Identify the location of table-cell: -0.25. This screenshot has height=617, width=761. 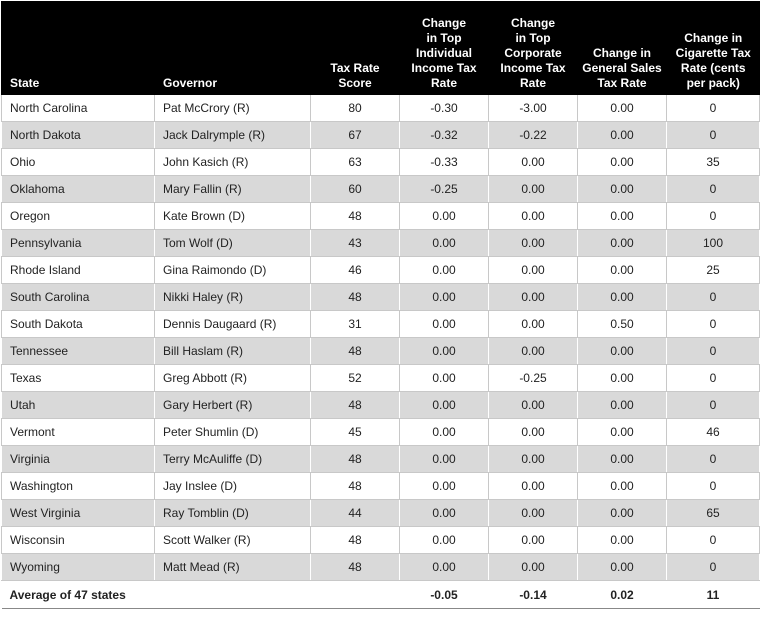
(444, 189).